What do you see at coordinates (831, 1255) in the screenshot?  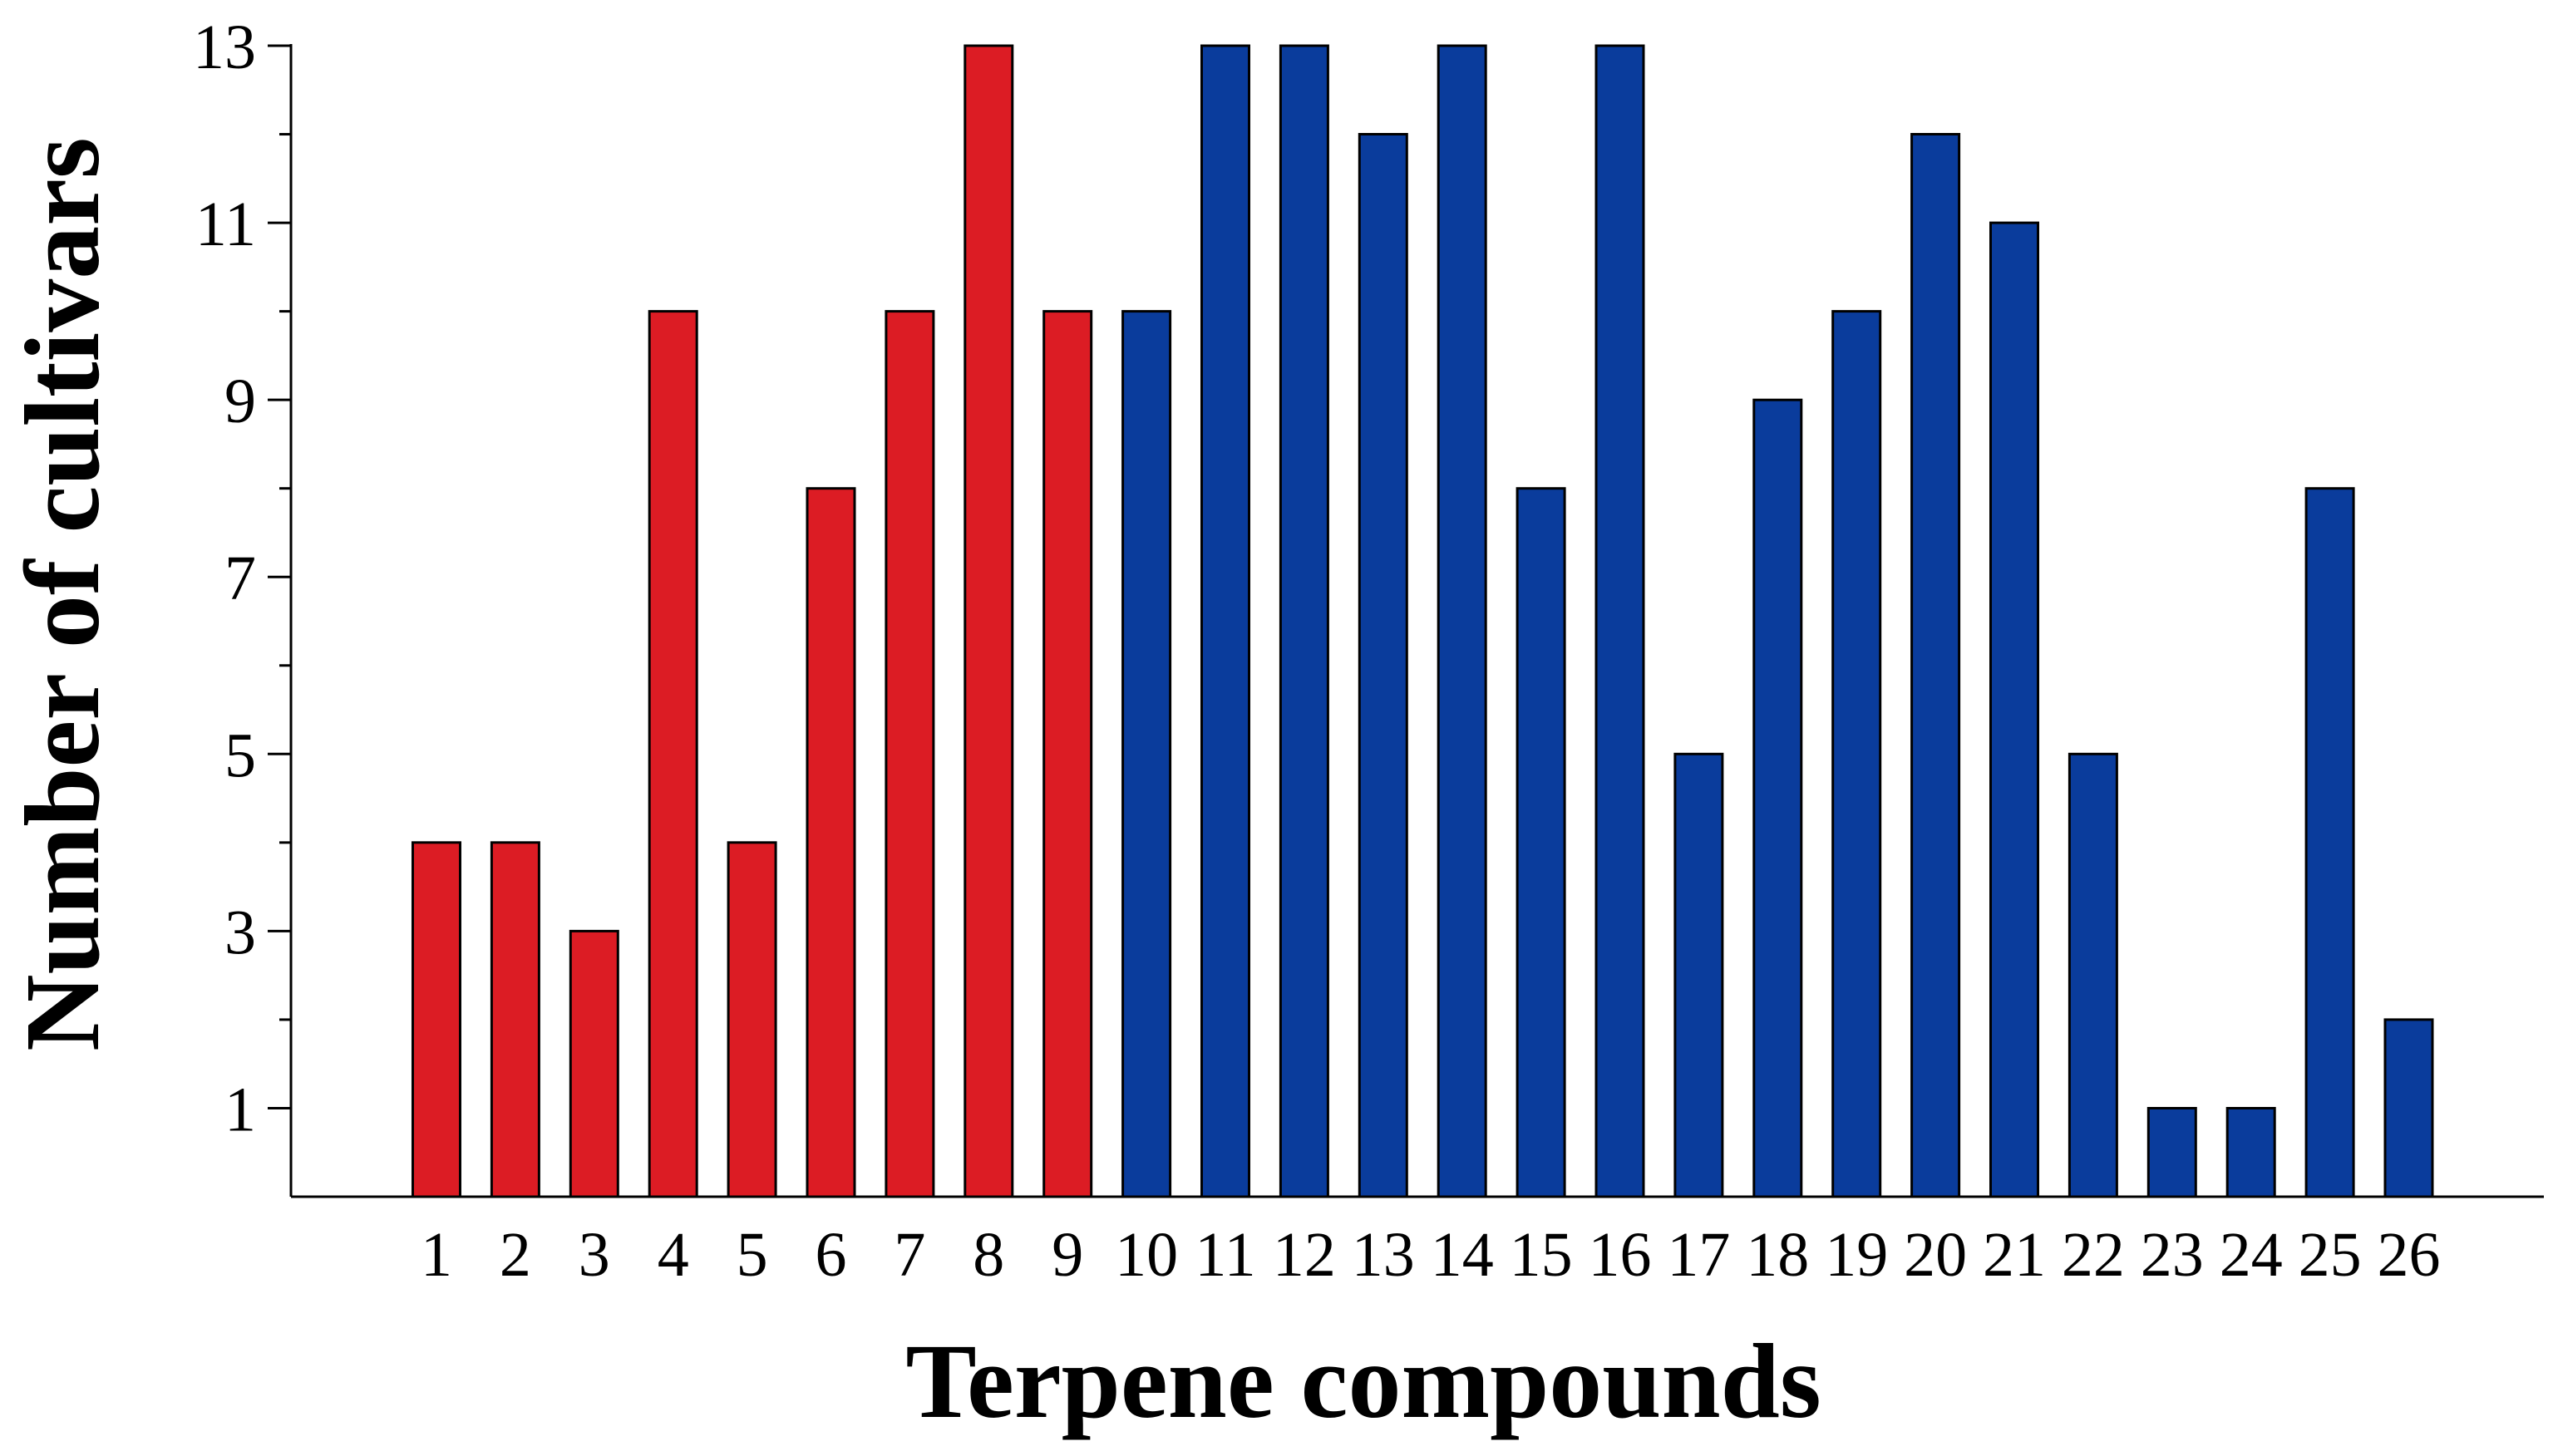 I see `x-tick-label: 6` at bounding box center [831, 1255].